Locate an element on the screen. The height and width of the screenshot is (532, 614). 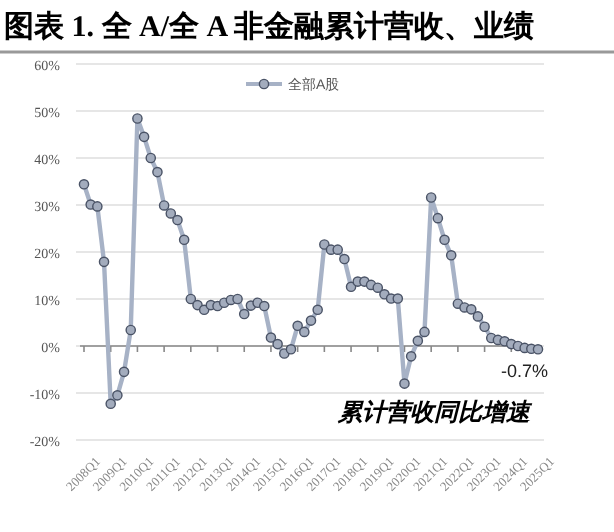
annotation: 累计营收同比增速 is located at coordinates (435, 412).